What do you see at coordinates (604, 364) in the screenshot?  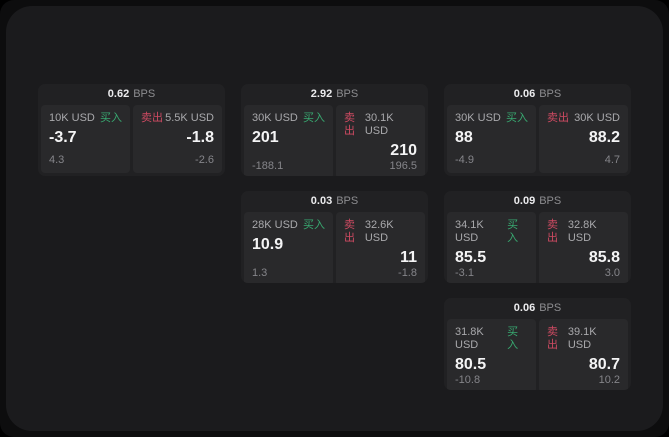 I see `sell-value: 80.7` at bounding box center [604, 364].